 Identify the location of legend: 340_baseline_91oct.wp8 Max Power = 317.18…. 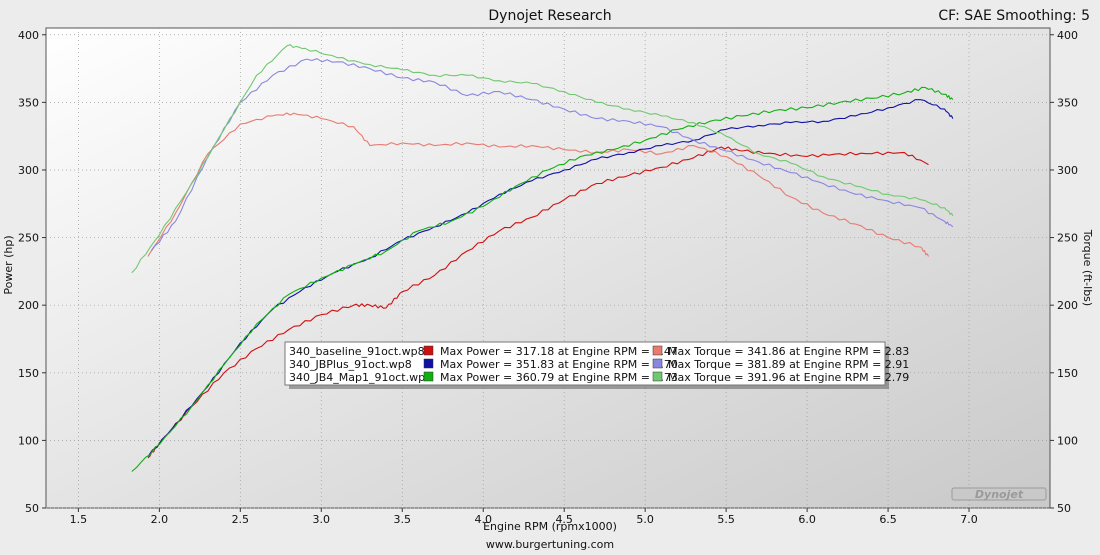
(596, 365).